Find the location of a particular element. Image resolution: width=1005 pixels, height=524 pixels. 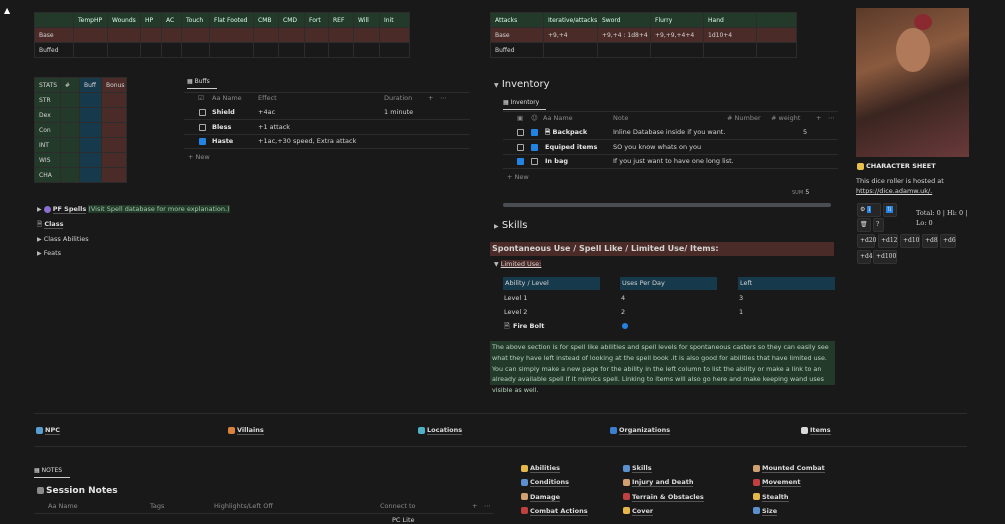

page-link: Locations is located at coordinates (440, 430).